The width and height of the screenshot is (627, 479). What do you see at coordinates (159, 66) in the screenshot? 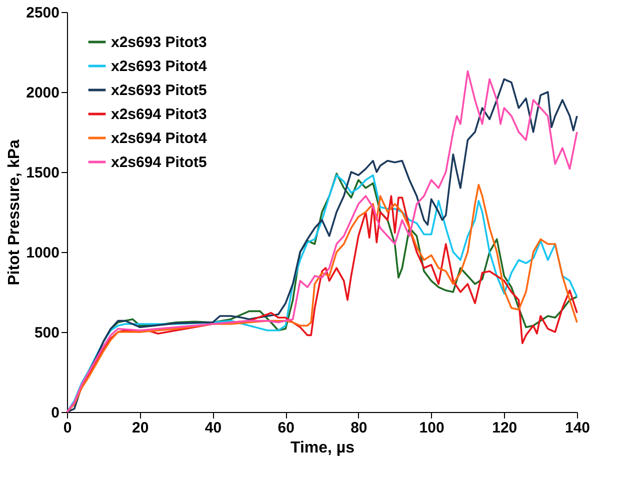
I see `legend-label: x2s693 Pitot4` at bounding box center [159, 66].